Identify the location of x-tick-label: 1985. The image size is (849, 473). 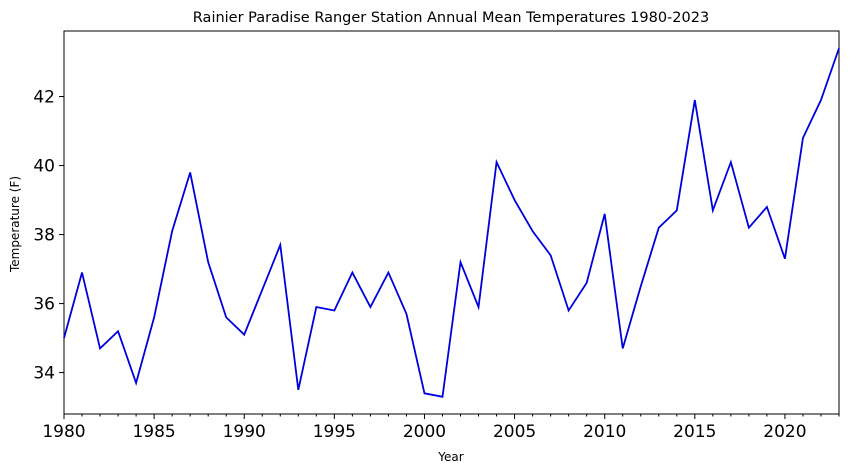
(153, 432).